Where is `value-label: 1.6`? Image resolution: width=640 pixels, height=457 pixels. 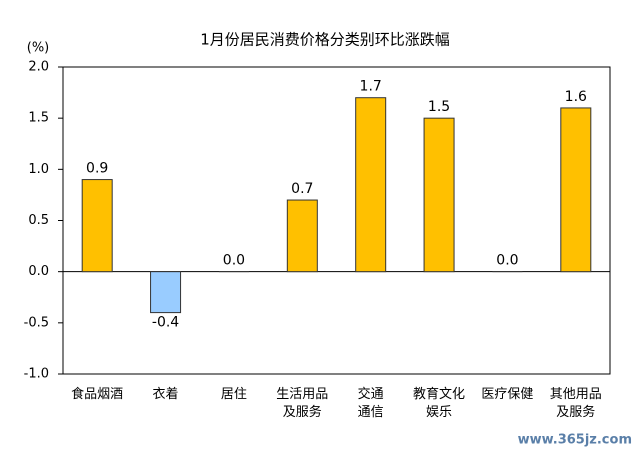
value-label: 1.6 is located at coordinates (576, 97).